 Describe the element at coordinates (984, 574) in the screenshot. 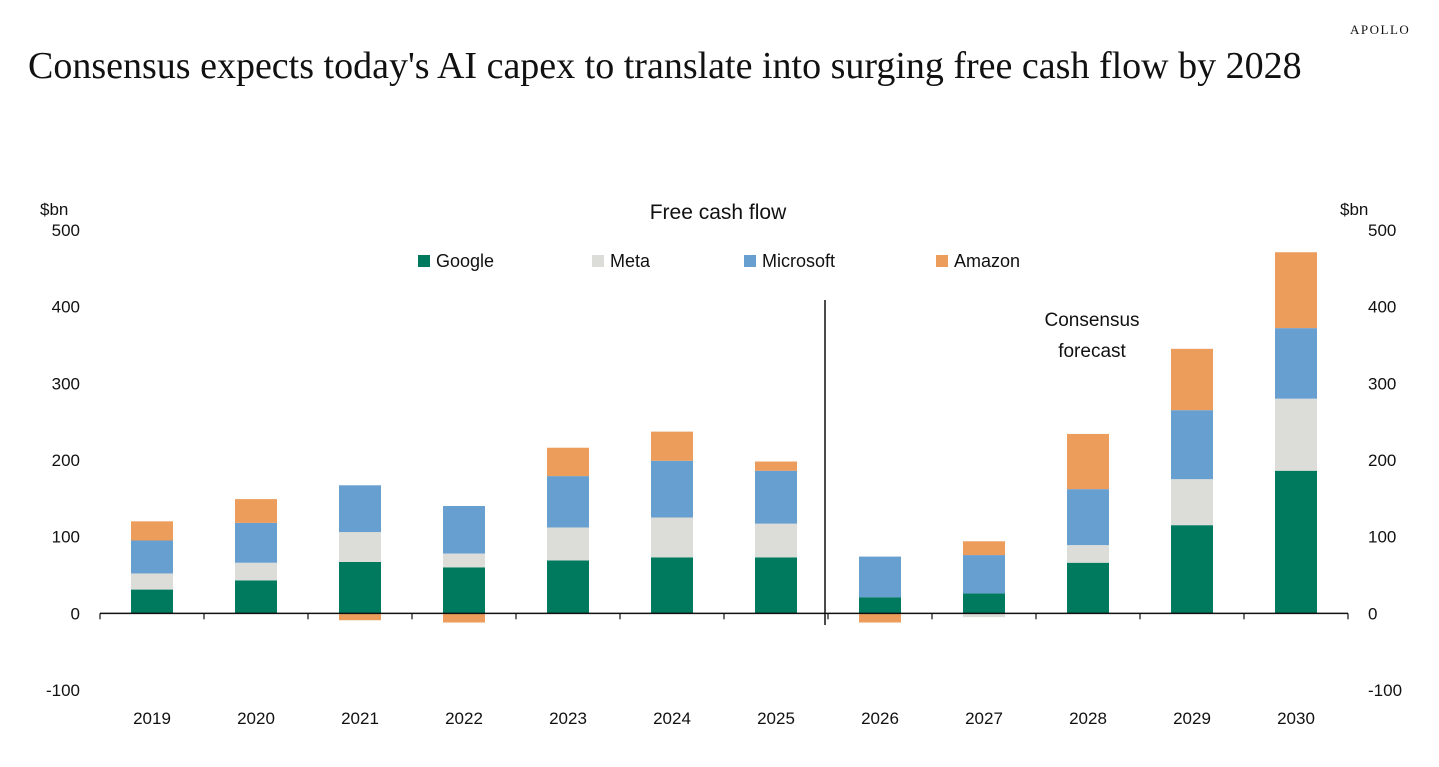

I see `bar-microsoft-2027` at that location.